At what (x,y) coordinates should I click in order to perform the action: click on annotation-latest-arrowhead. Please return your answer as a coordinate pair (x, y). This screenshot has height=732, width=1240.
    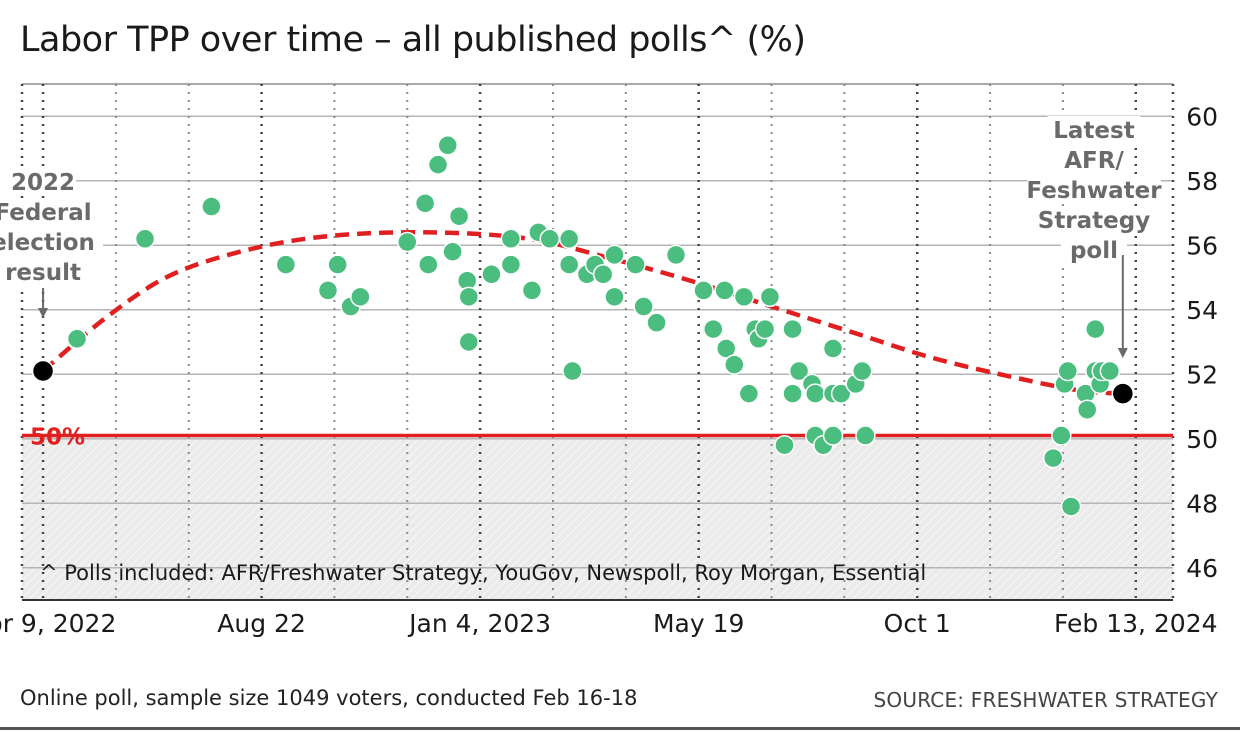
    Looking at the image, I should click on (1122, 353).